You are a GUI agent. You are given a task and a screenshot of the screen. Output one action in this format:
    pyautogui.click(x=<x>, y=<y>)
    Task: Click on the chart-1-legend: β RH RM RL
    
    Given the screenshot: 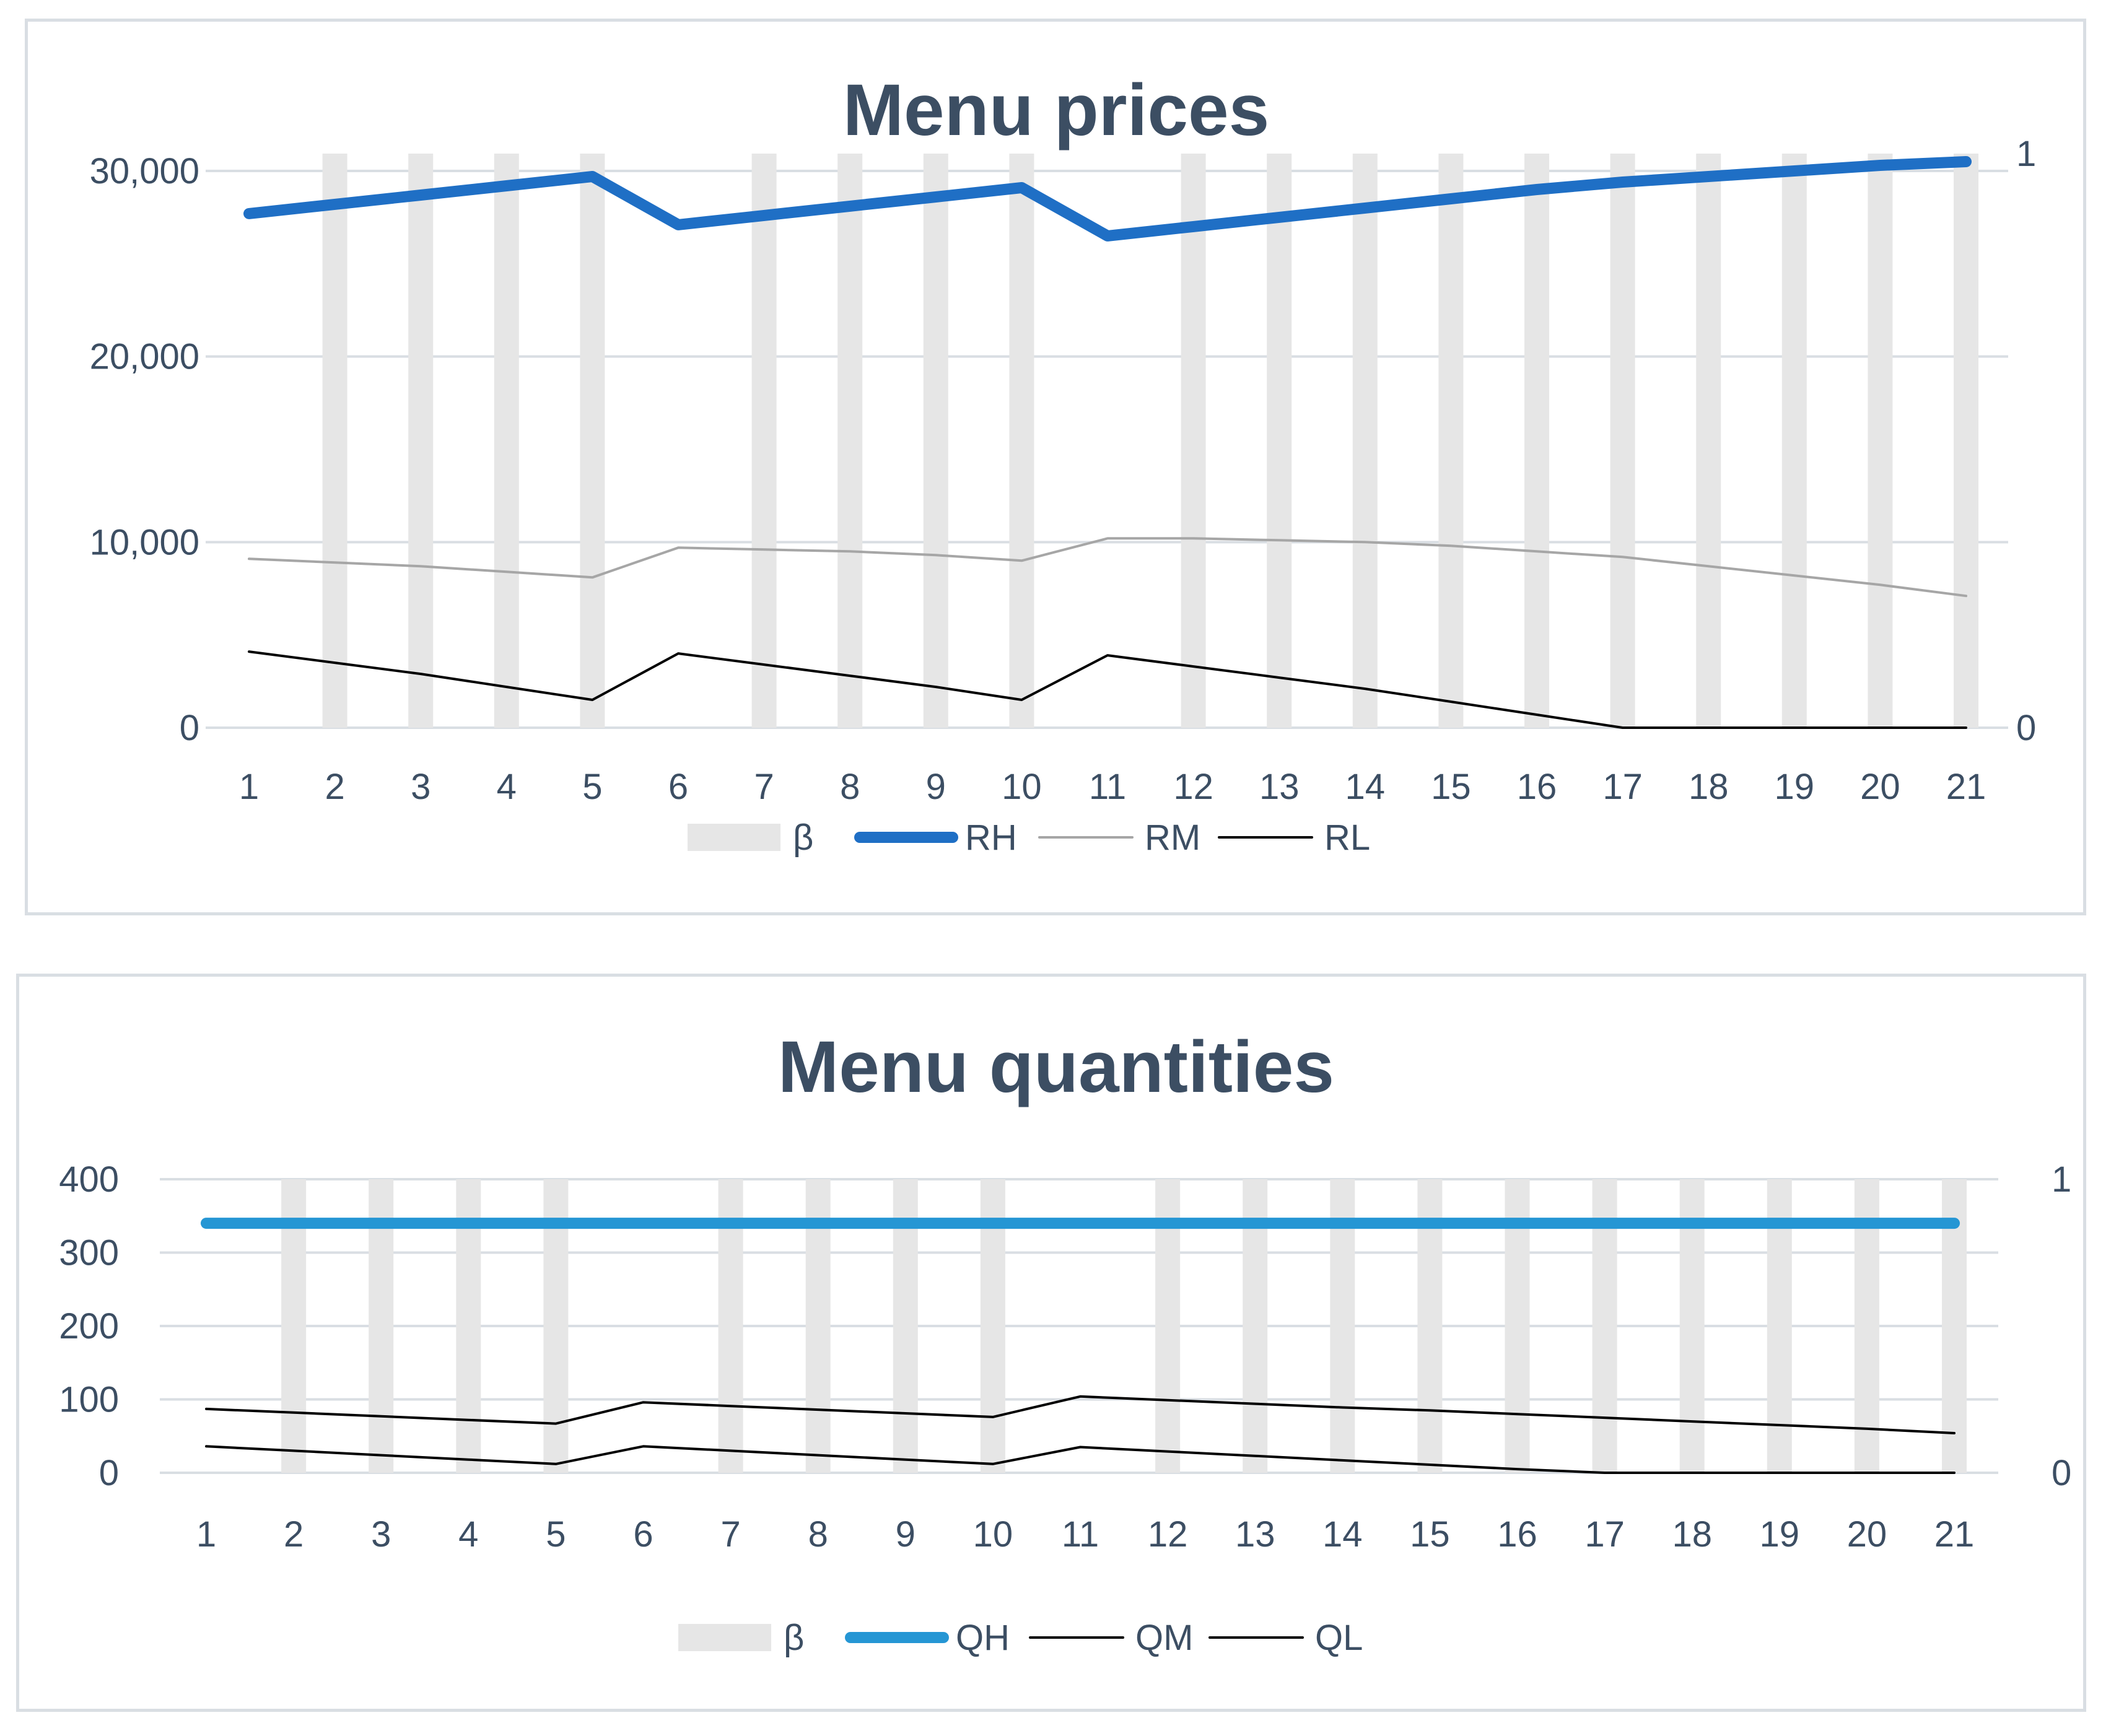 What is the action you would take?
    pyautogui.click(x=1029, y=838)
    